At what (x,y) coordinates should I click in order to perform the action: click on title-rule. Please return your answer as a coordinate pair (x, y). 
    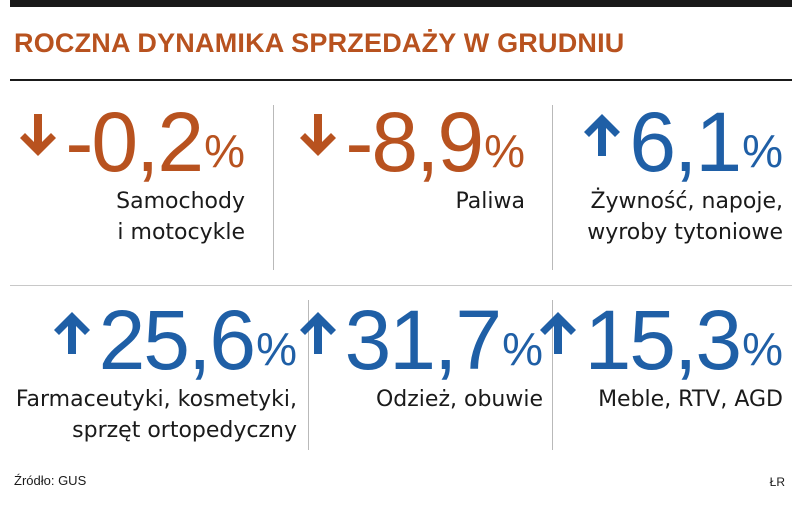
    Looking at the image, I should click on (401, 80).